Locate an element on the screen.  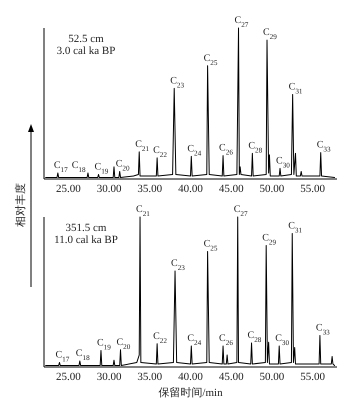
annotation: 351.5 cm is located at coordinates (86, 228).